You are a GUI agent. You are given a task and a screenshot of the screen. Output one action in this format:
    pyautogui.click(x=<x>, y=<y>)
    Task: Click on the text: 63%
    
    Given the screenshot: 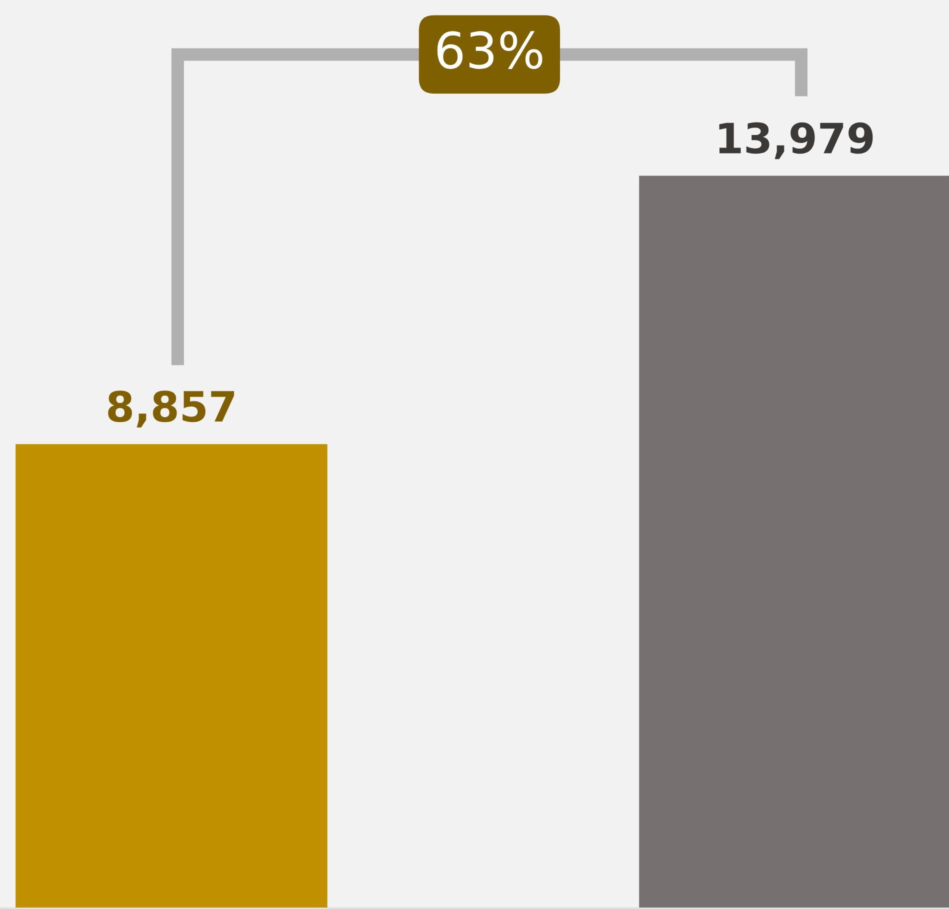 What is the action you would take?
    pyautogui.click(x=489, y=50)
    